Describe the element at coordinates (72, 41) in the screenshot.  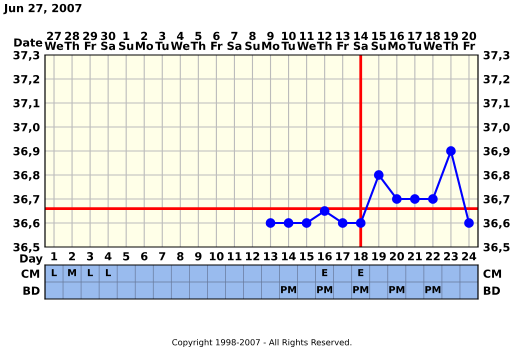
I see `text: 28 Th` at that location.